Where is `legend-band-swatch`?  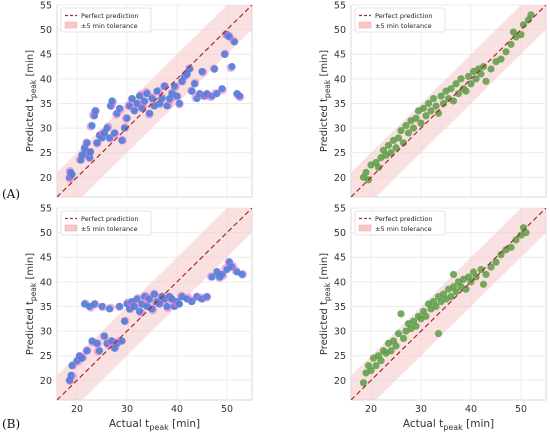
legend-band-swatch is located at coordinates (71, 228).